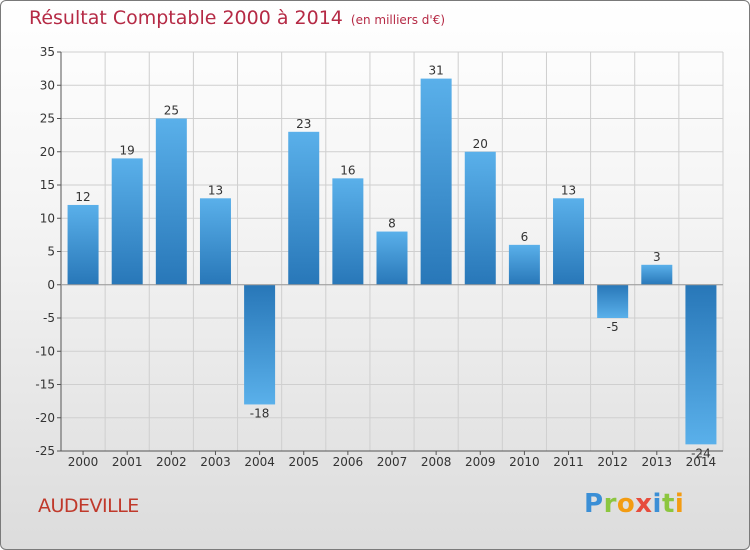  Describe the element at coordinates (51, 252) in the screenshot. I see `y-tick-label: 5` at that location.